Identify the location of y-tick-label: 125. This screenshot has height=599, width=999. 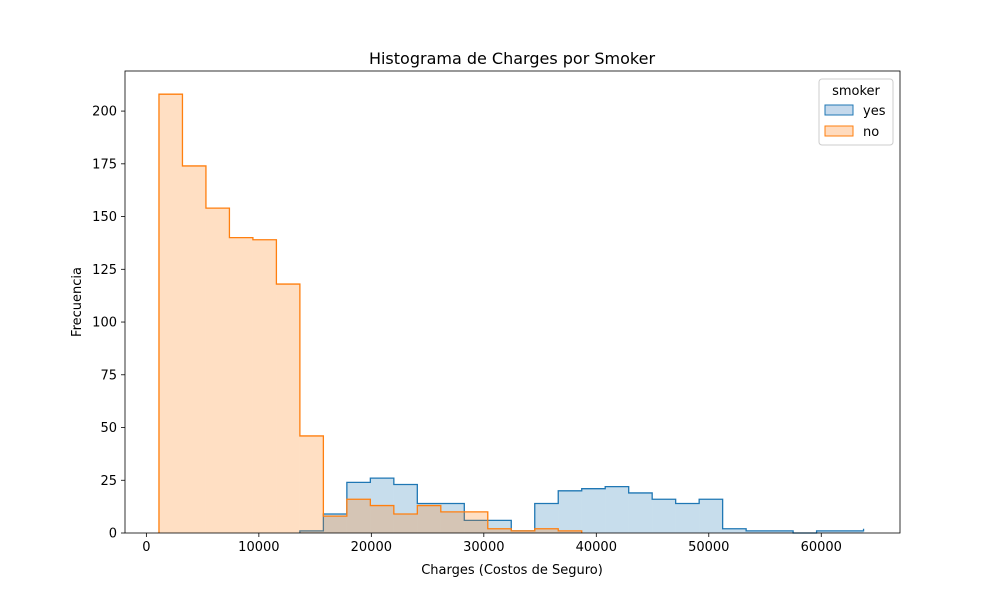
(104, 270).